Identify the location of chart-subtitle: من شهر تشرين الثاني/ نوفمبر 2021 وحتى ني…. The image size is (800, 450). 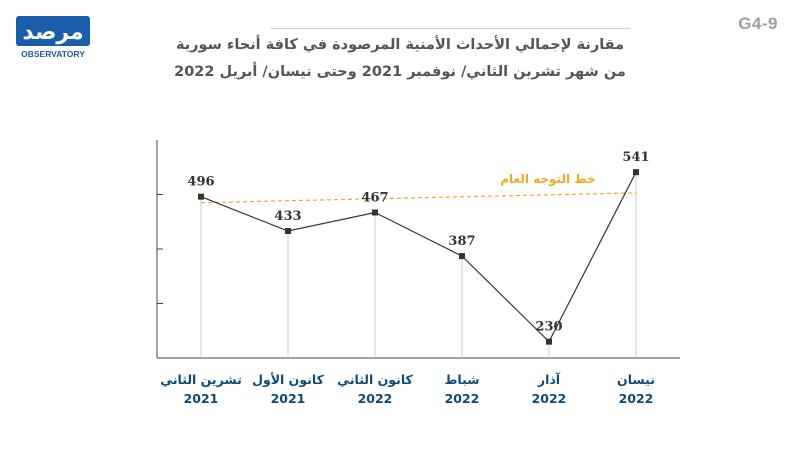
(400, 72).